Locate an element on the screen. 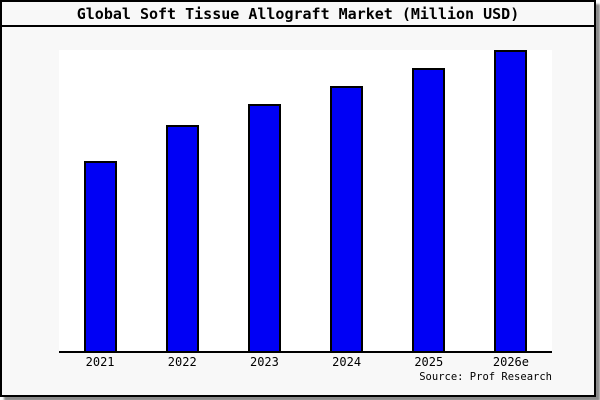 The image size is (600, 400). bar-2025 is located at coordinates (429, 209).